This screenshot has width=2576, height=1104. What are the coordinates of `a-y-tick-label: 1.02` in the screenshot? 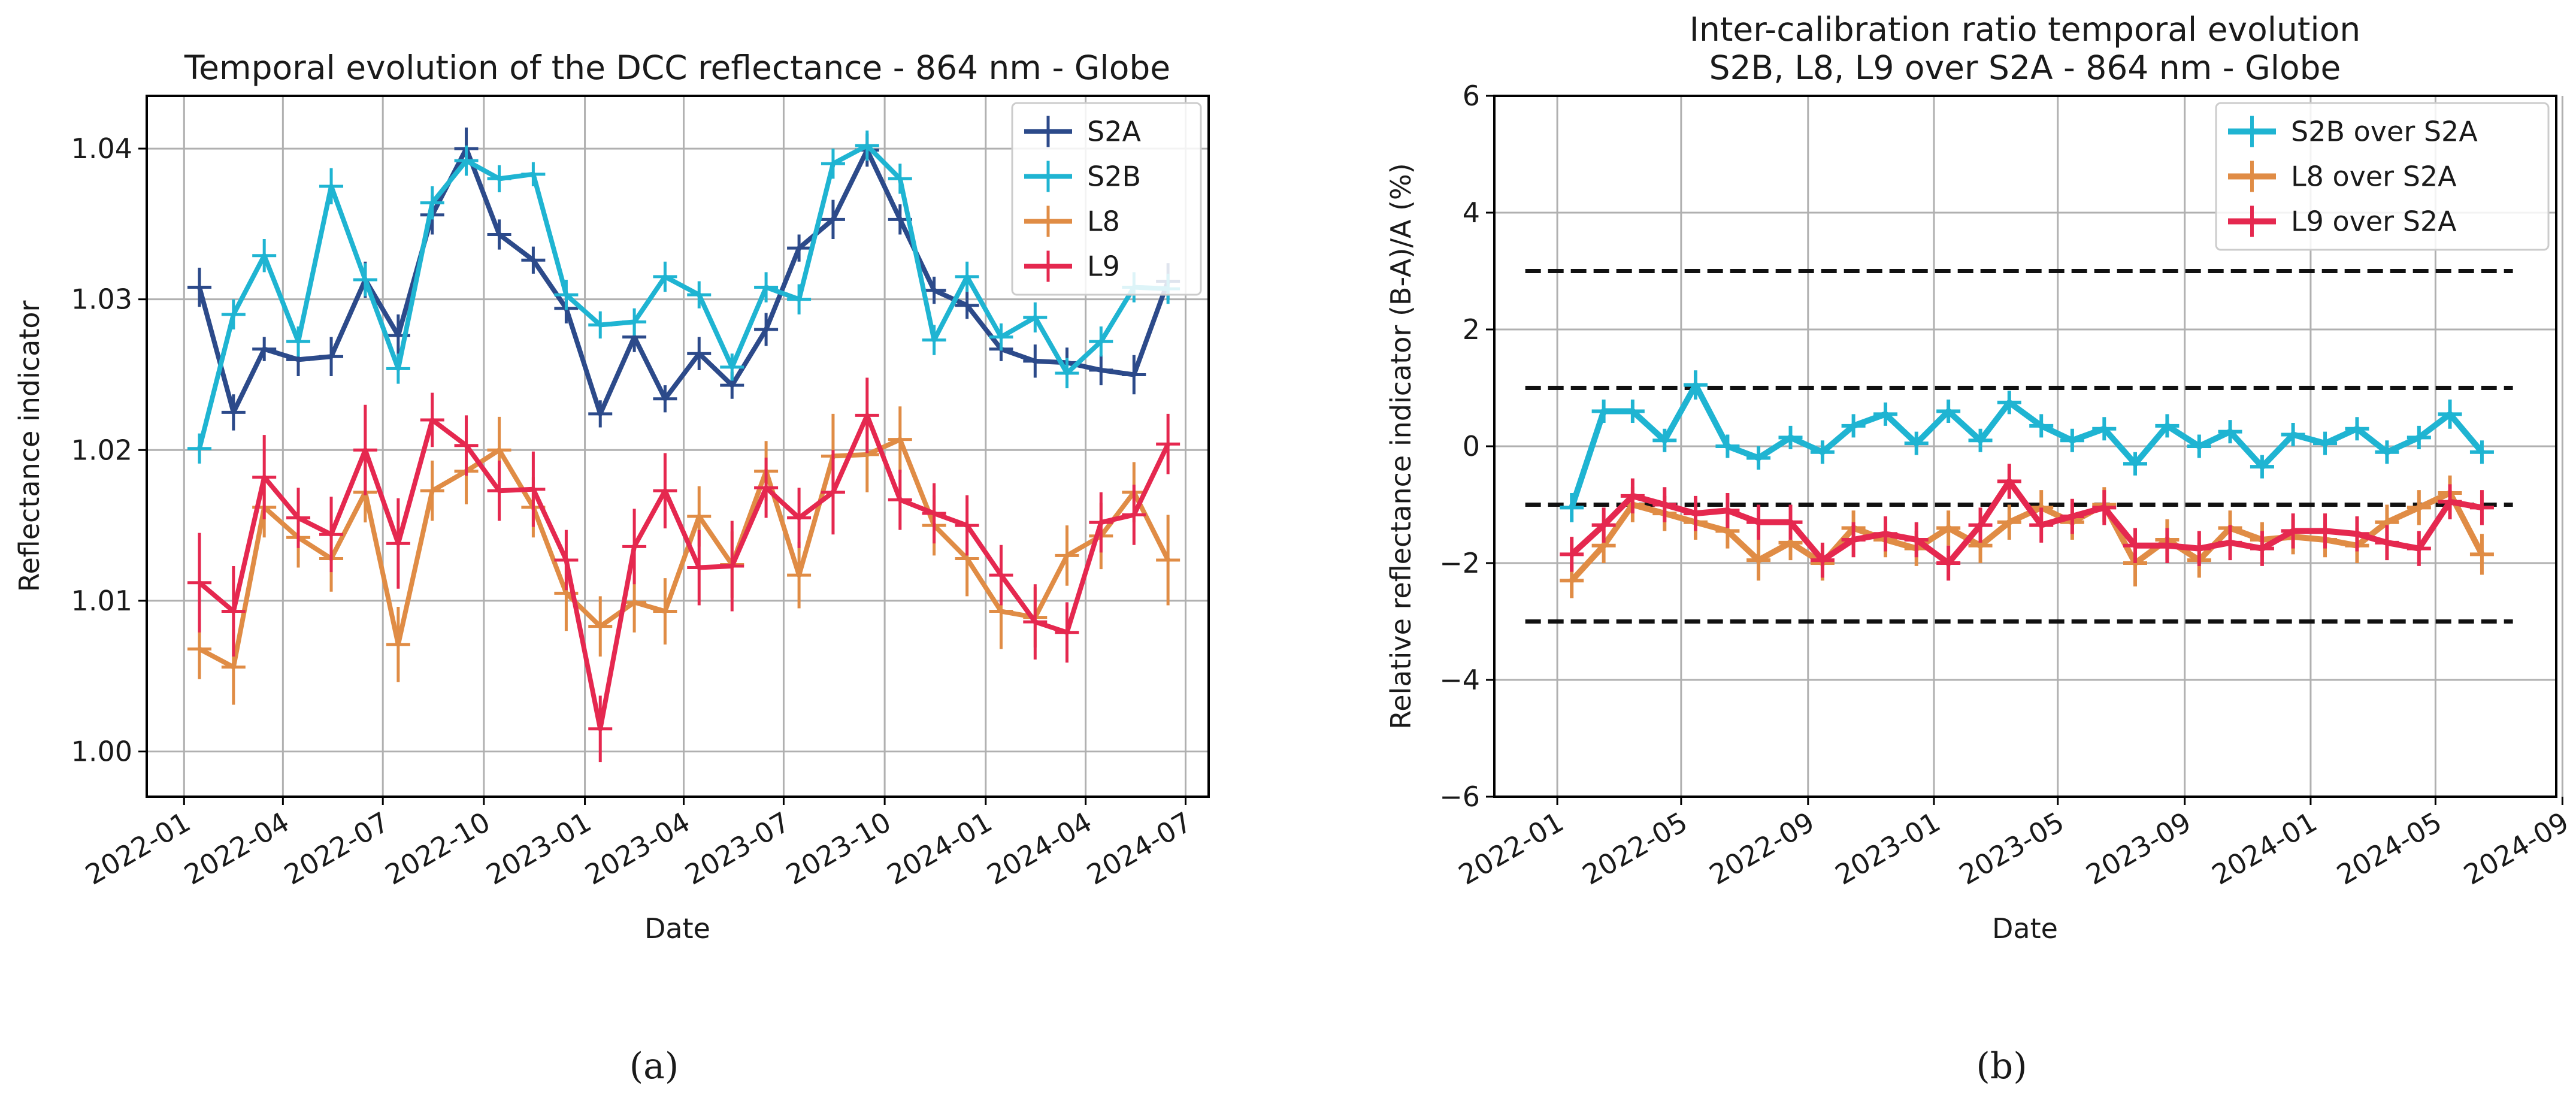 It's located at (101, 450).